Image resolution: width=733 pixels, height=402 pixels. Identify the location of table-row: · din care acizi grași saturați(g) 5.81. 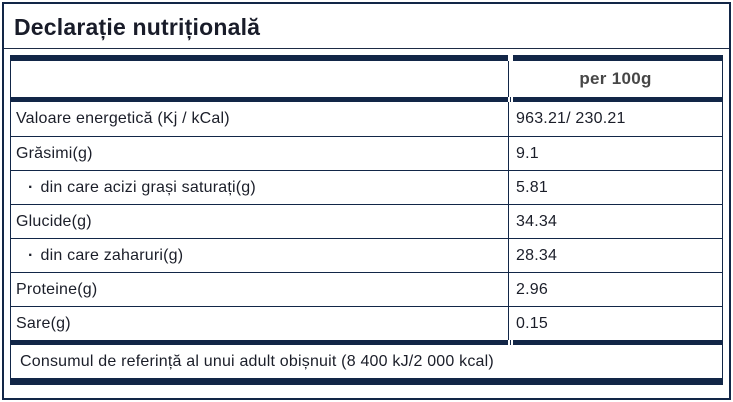
(366, 187).